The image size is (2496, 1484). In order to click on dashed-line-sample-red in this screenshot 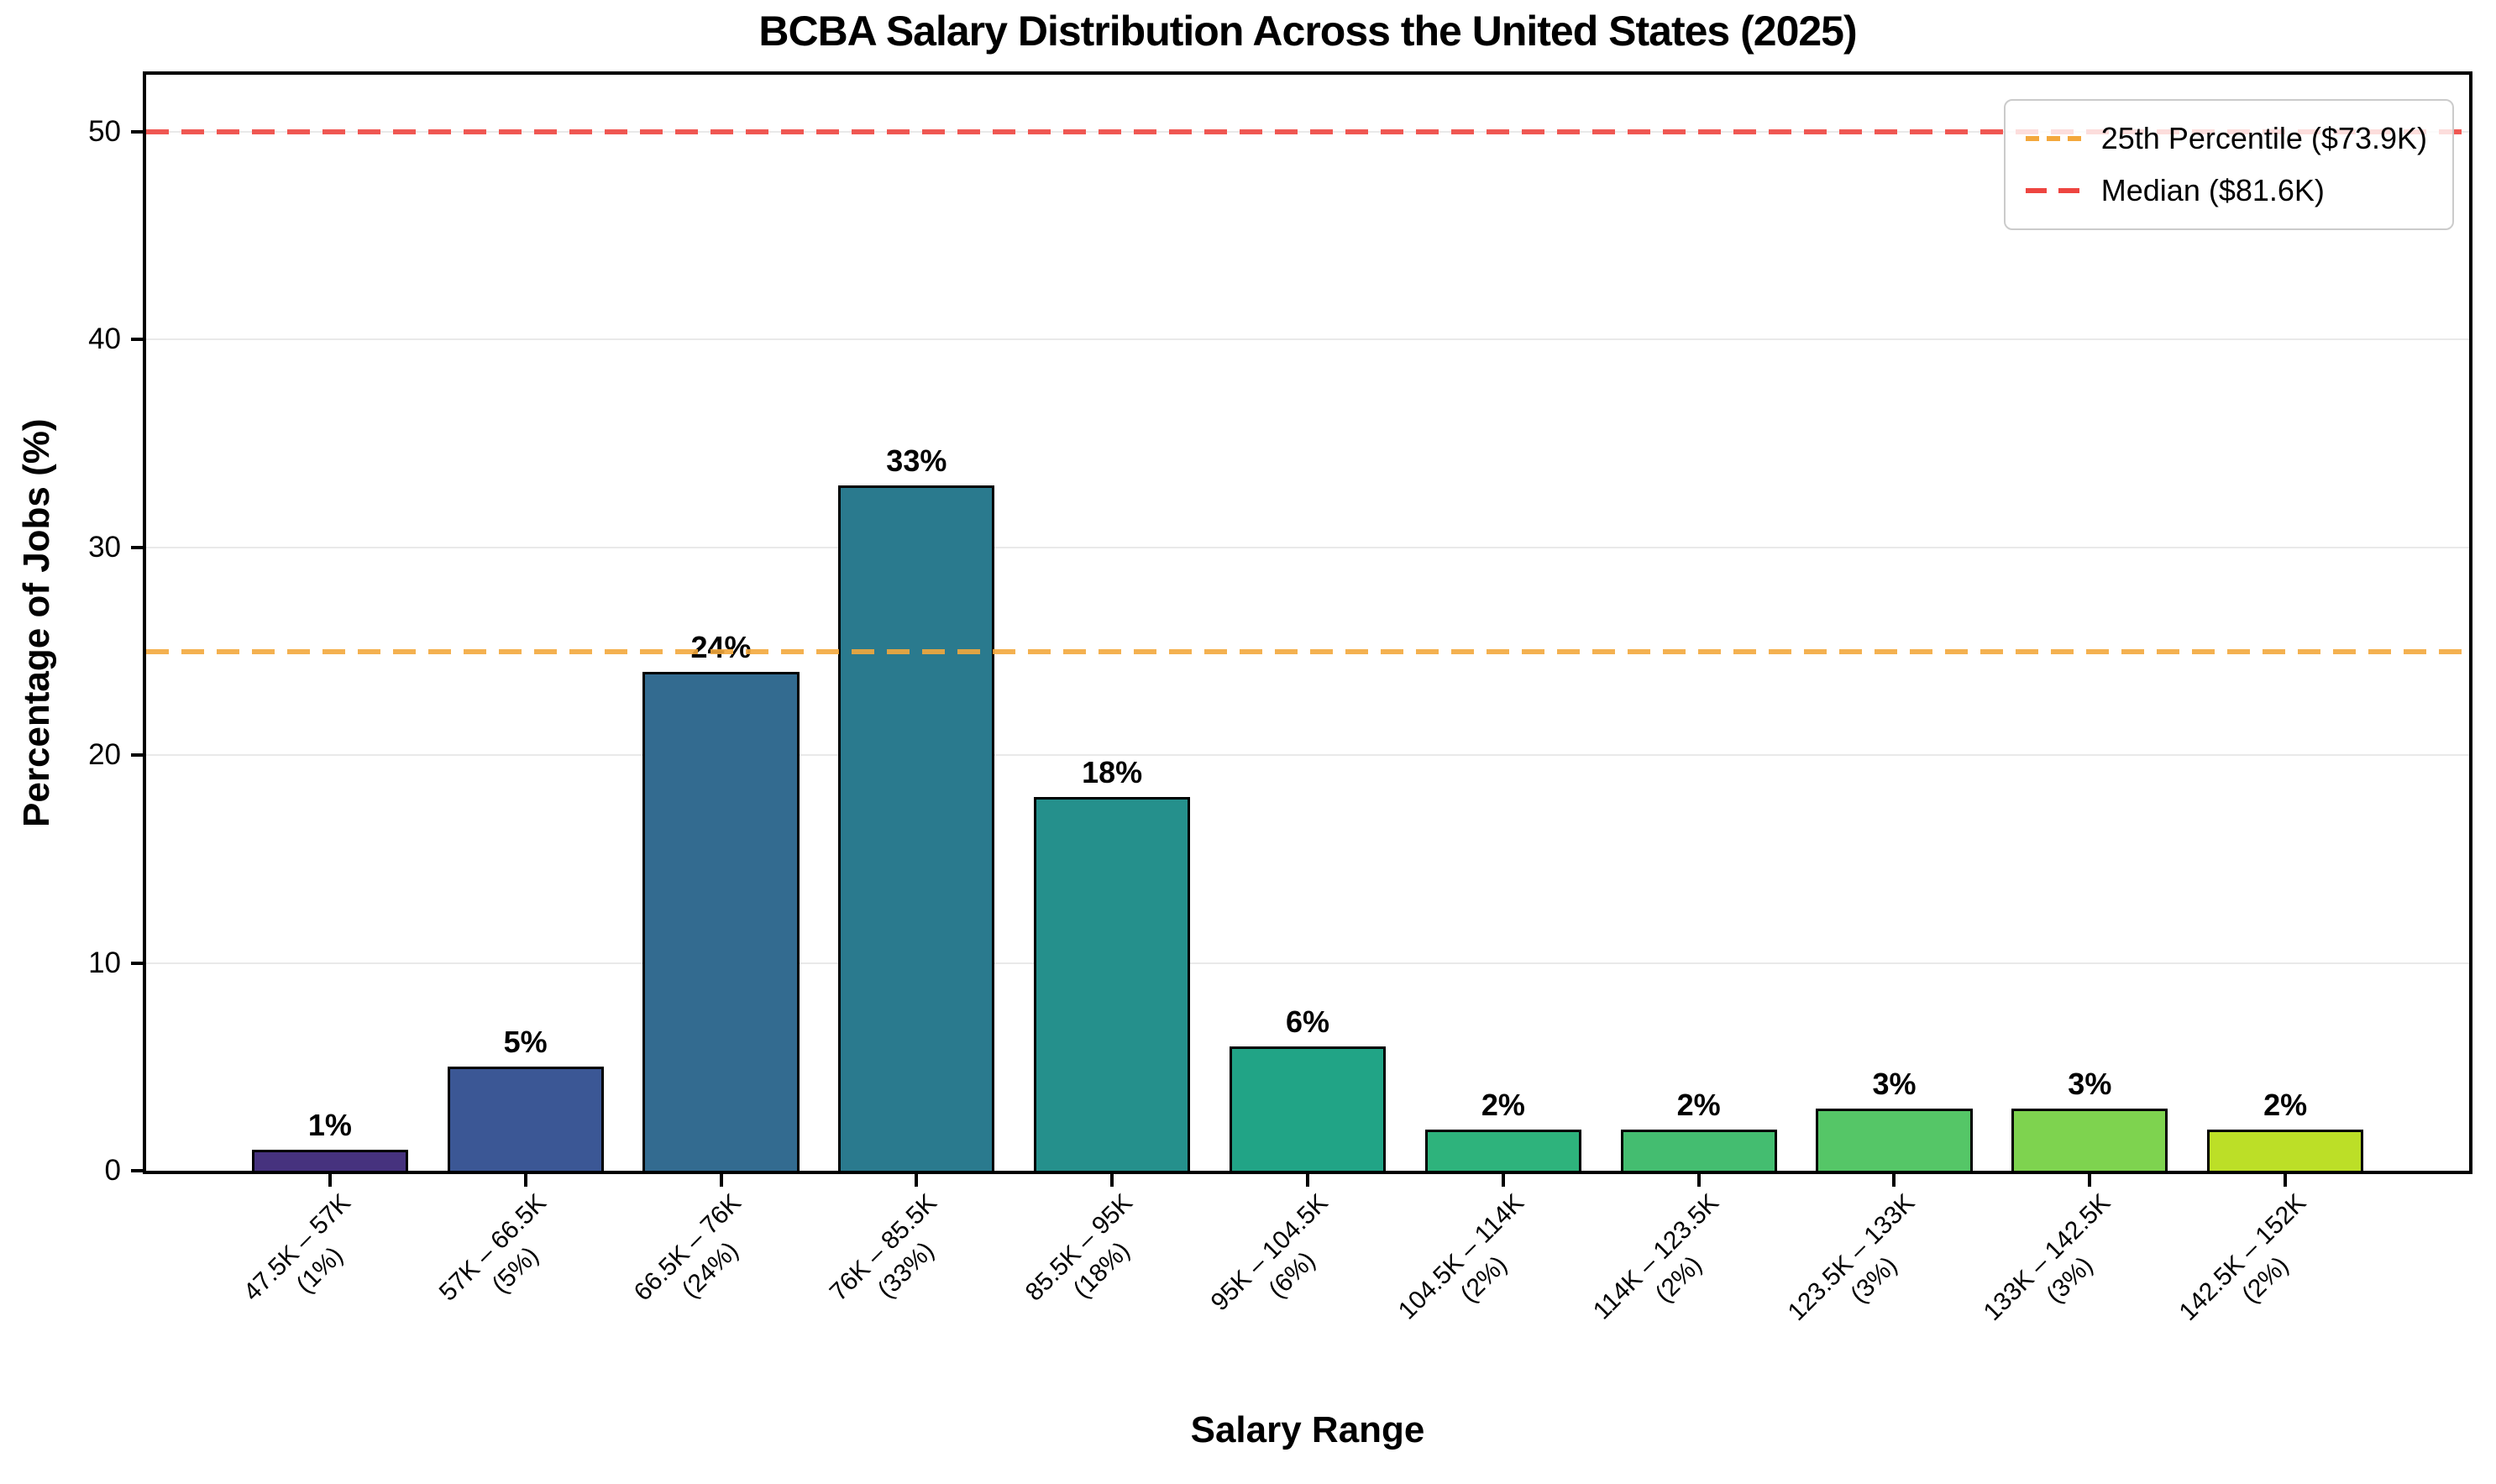, I will do `click(2054, 191)`.